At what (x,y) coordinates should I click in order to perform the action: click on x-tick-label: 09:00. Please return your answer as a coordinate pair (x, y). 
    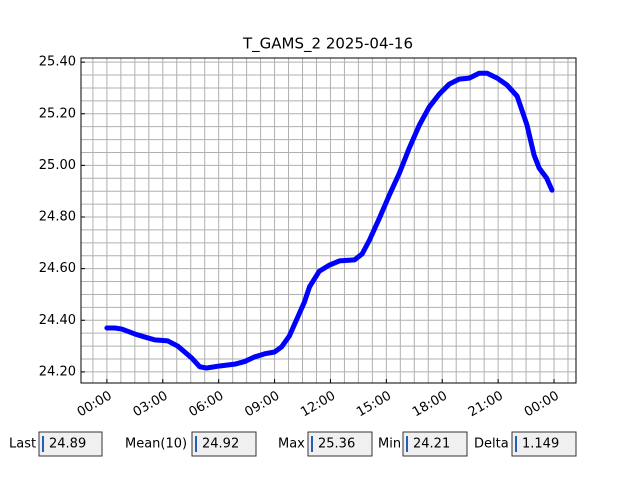
    Looking at the image, I should click on (262, 405).